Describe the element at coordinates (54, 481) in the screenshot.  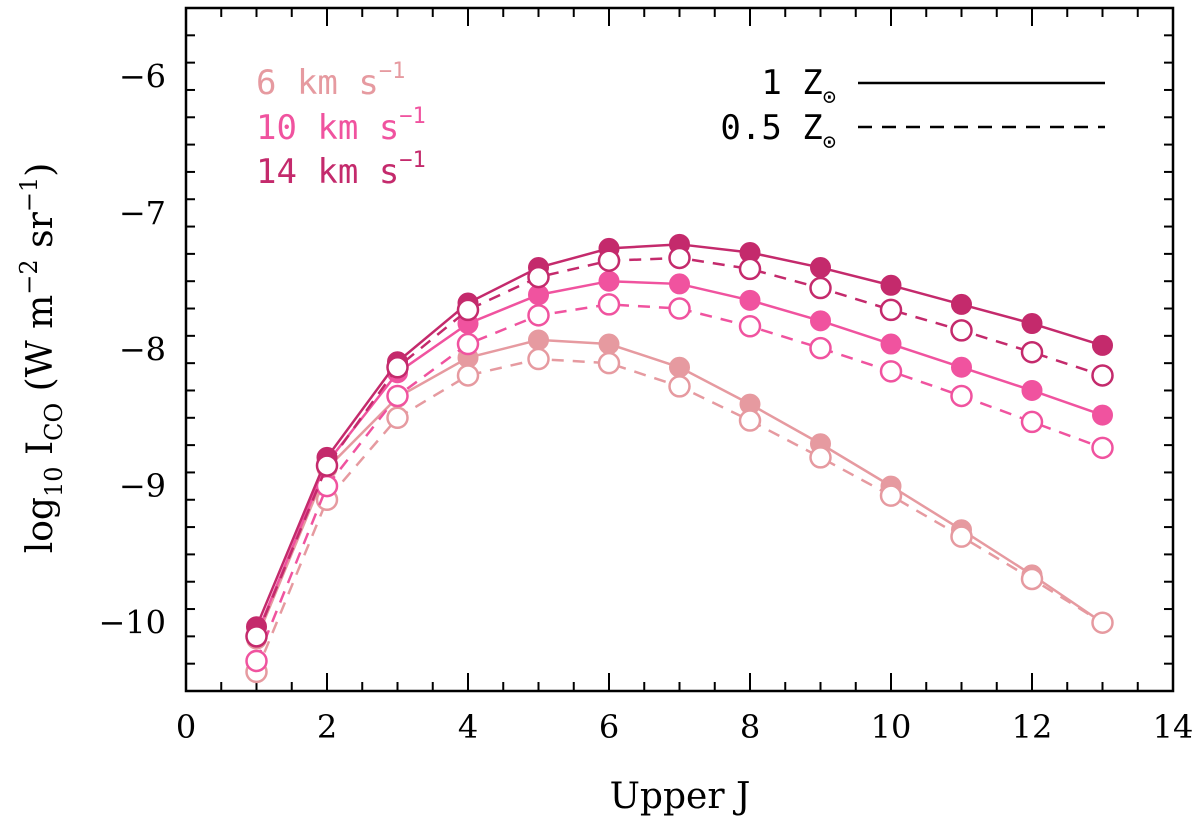
I see `y-axis-log-sub: 10` at that location.